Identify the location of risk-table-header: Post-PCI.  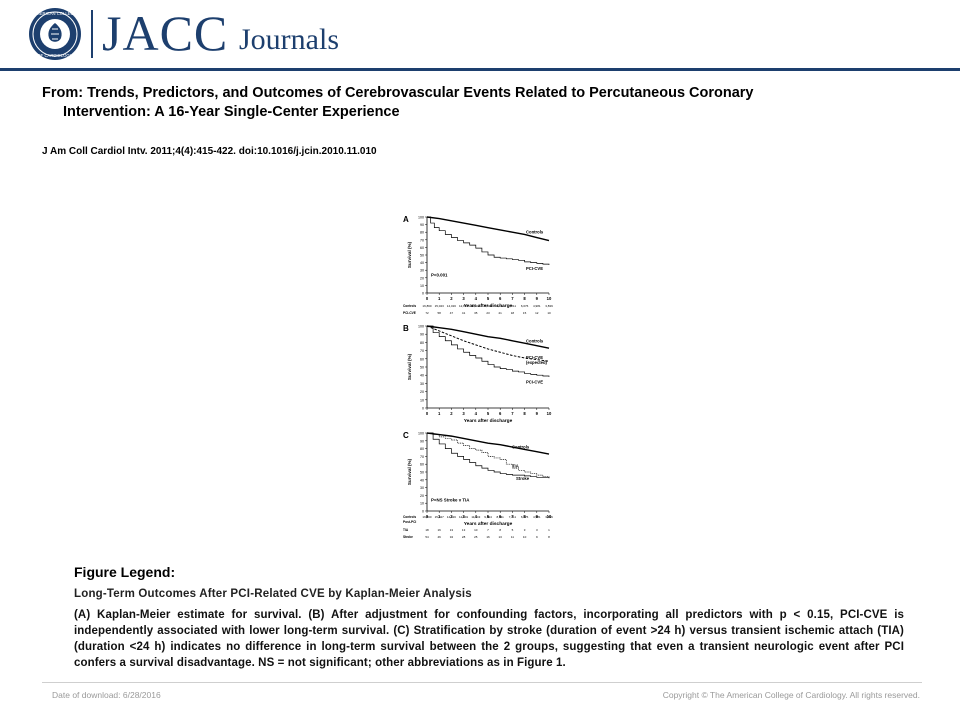
(409, 522).